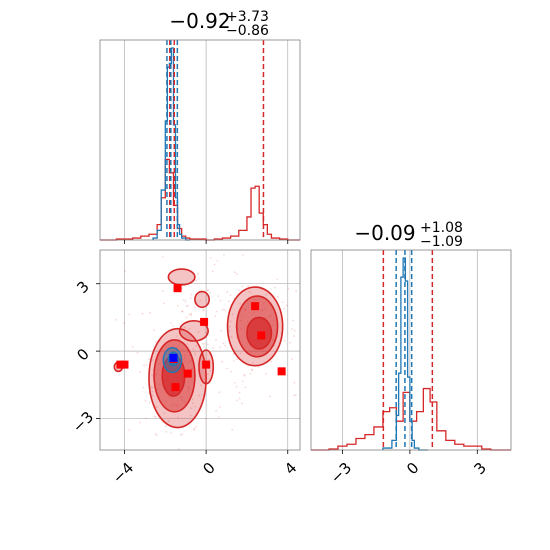 This screenshot has height=550, width=550. I want to click on scatter-points, so click(206, 342).